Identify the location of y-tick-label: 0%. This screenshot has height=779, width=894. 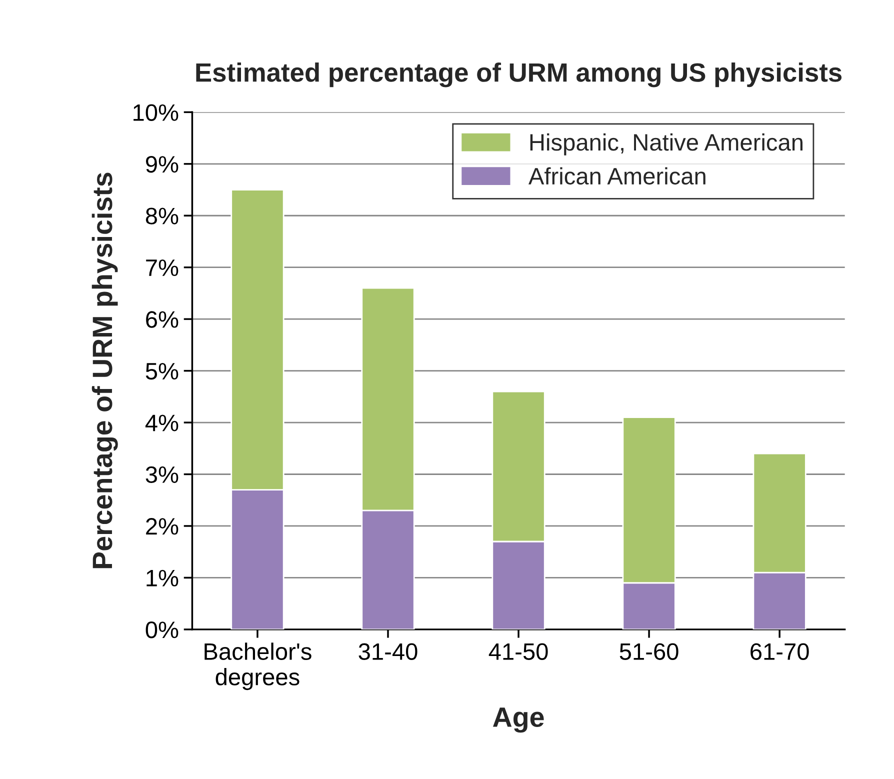
(162, 630).